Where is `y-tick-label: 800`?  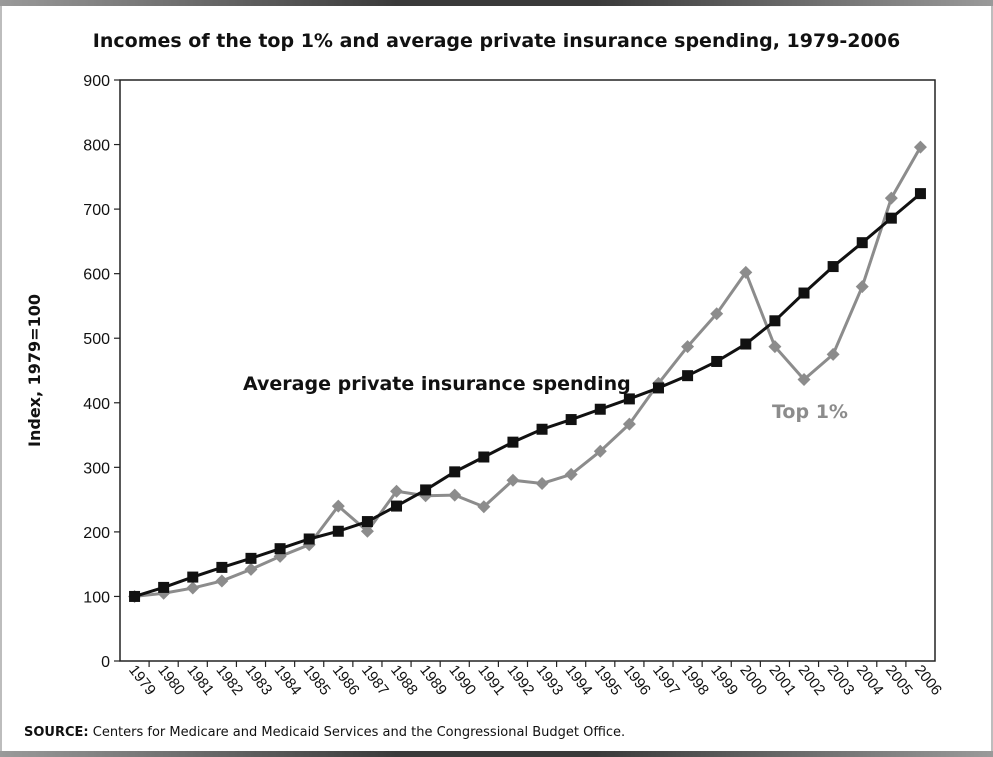 y-tick-label: 800 is located at coordinates (96, 146).